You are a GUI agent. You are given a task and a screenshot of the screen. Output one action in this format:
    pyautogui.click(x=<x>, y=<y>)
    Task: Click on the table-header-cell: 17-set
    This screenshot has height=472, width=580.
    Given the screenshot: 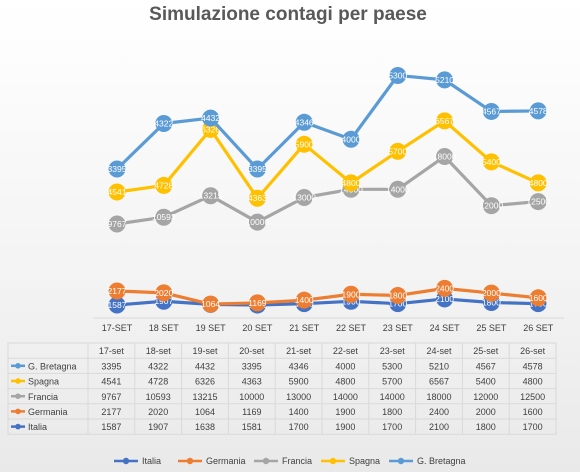 What is the action you would take?
    pyautogui.click(x=112, y=351)
    